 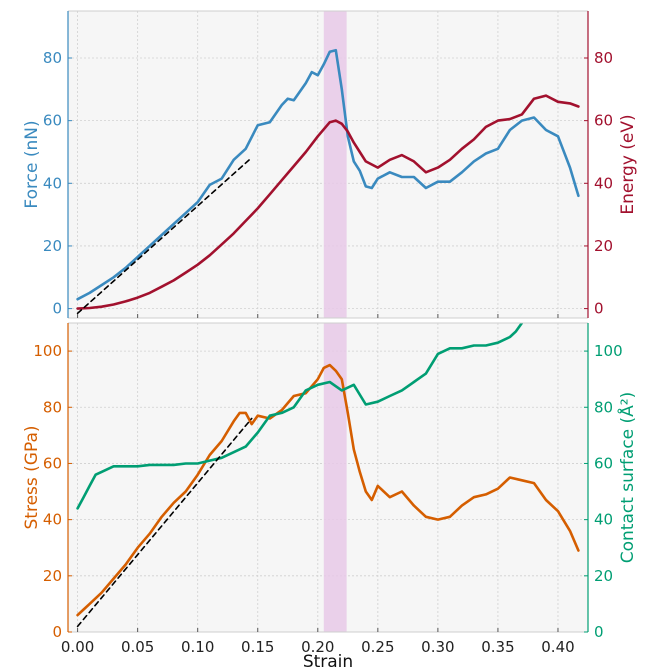 What do you see at coordinates (47, 351) in the screenshot?
I see `left-y-tick-label: 100` at bounding box center [47, 351].